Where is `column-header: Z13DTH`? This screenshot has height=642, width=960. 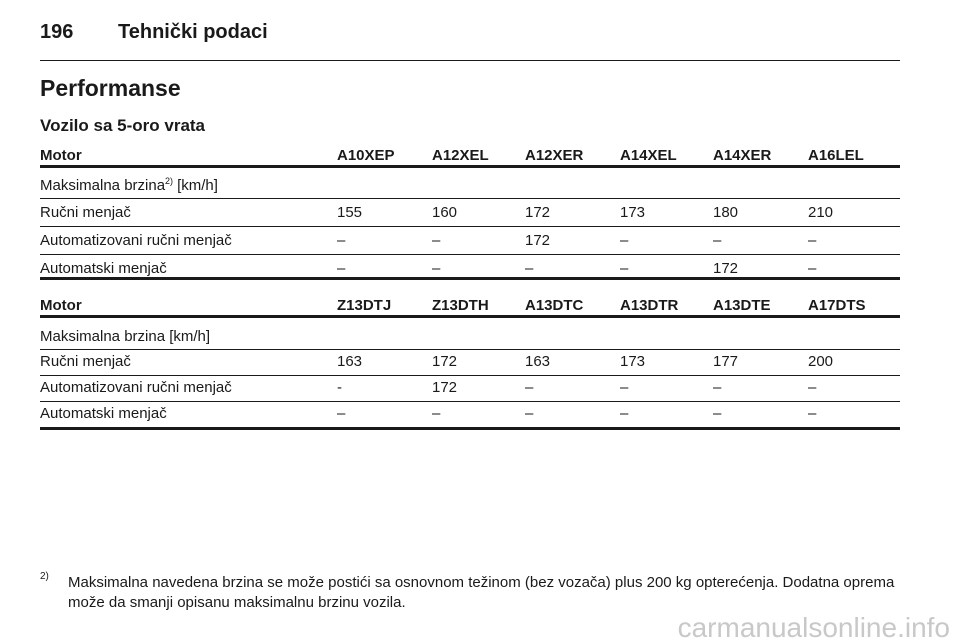 column-header: Z13DTH is located at coordinates (460, 305).